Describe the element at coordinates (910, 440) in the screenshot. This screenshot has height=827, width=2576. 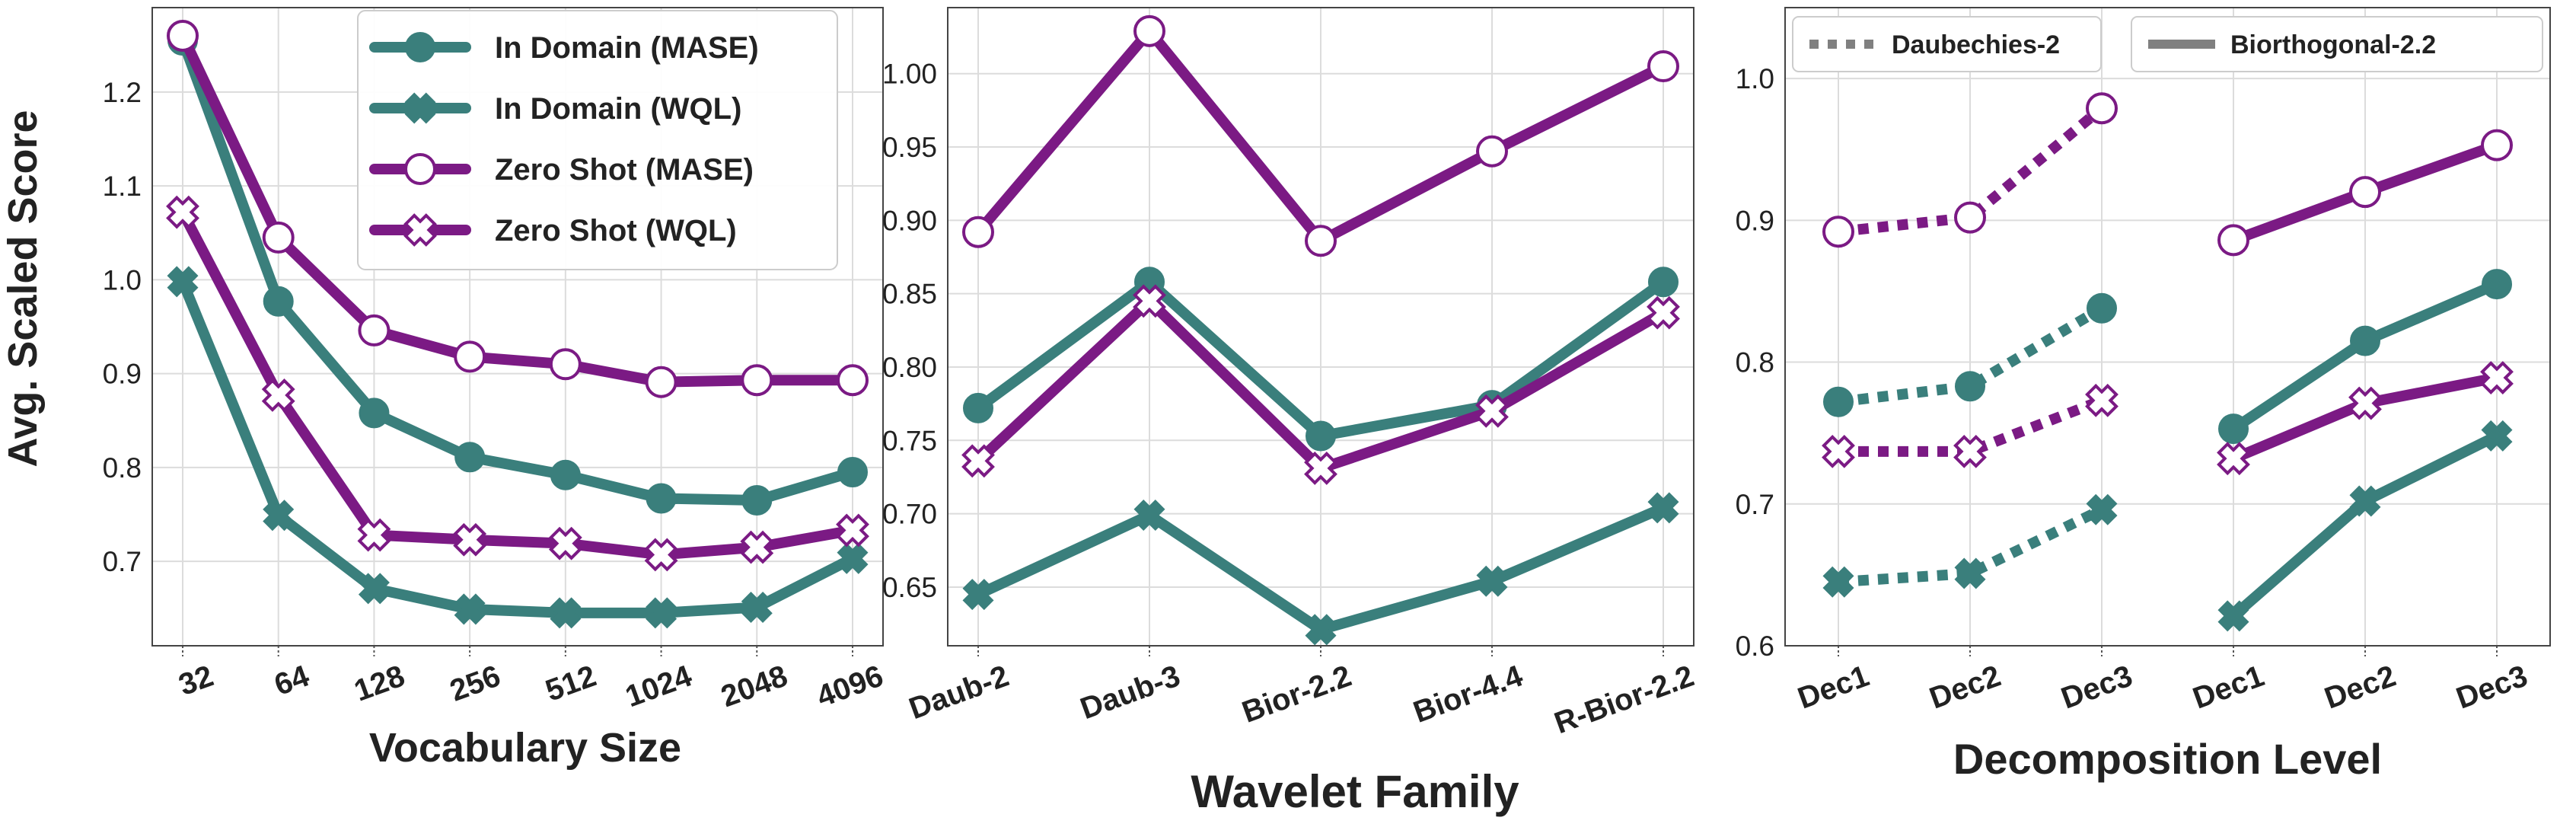
I see `y-tick-label: 0.75` at that location.